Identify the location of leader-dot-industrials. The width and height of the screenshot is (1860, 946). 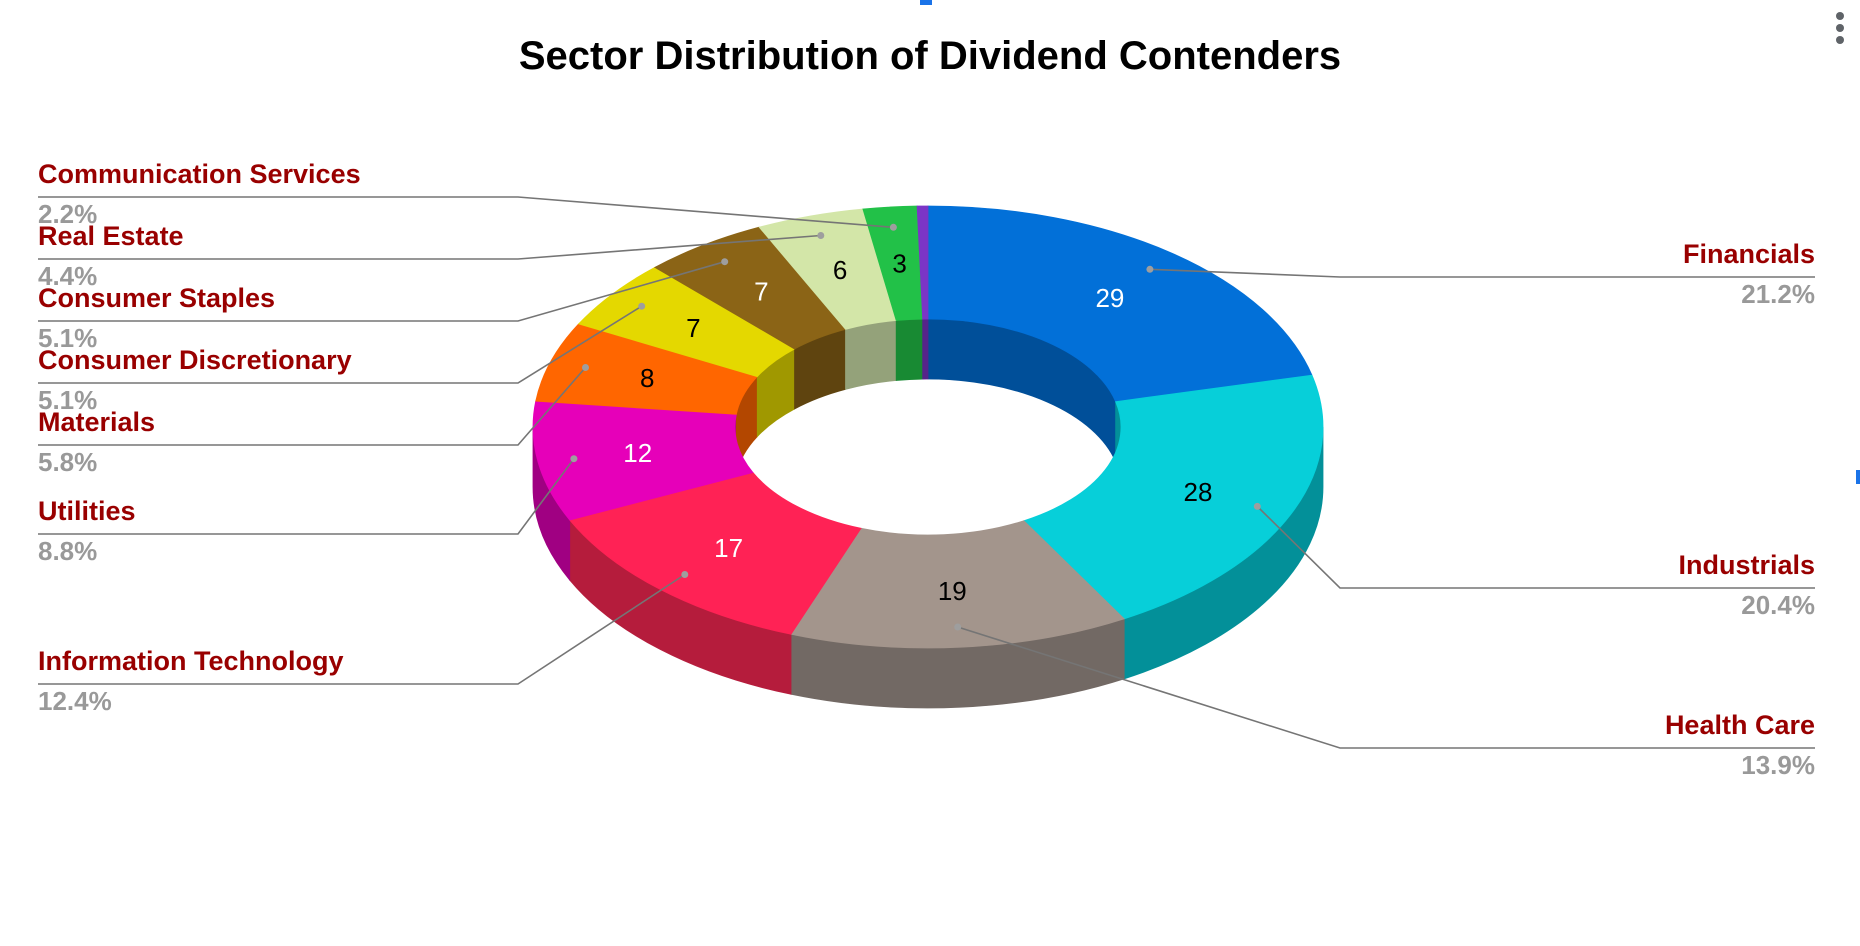
(1257, 506).